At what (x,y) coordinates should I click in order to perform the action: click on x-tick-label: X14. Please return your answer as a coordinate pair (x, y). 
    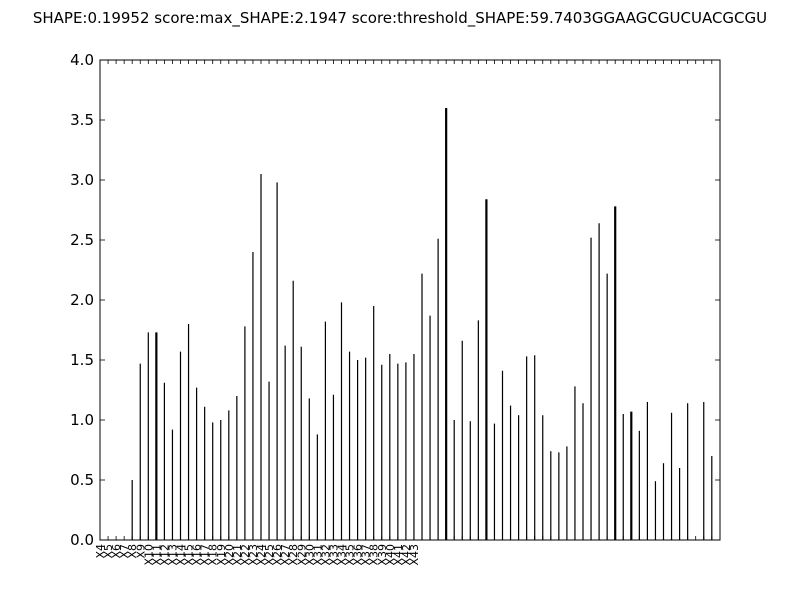
    Looking at the image, I should click on (181, 555).